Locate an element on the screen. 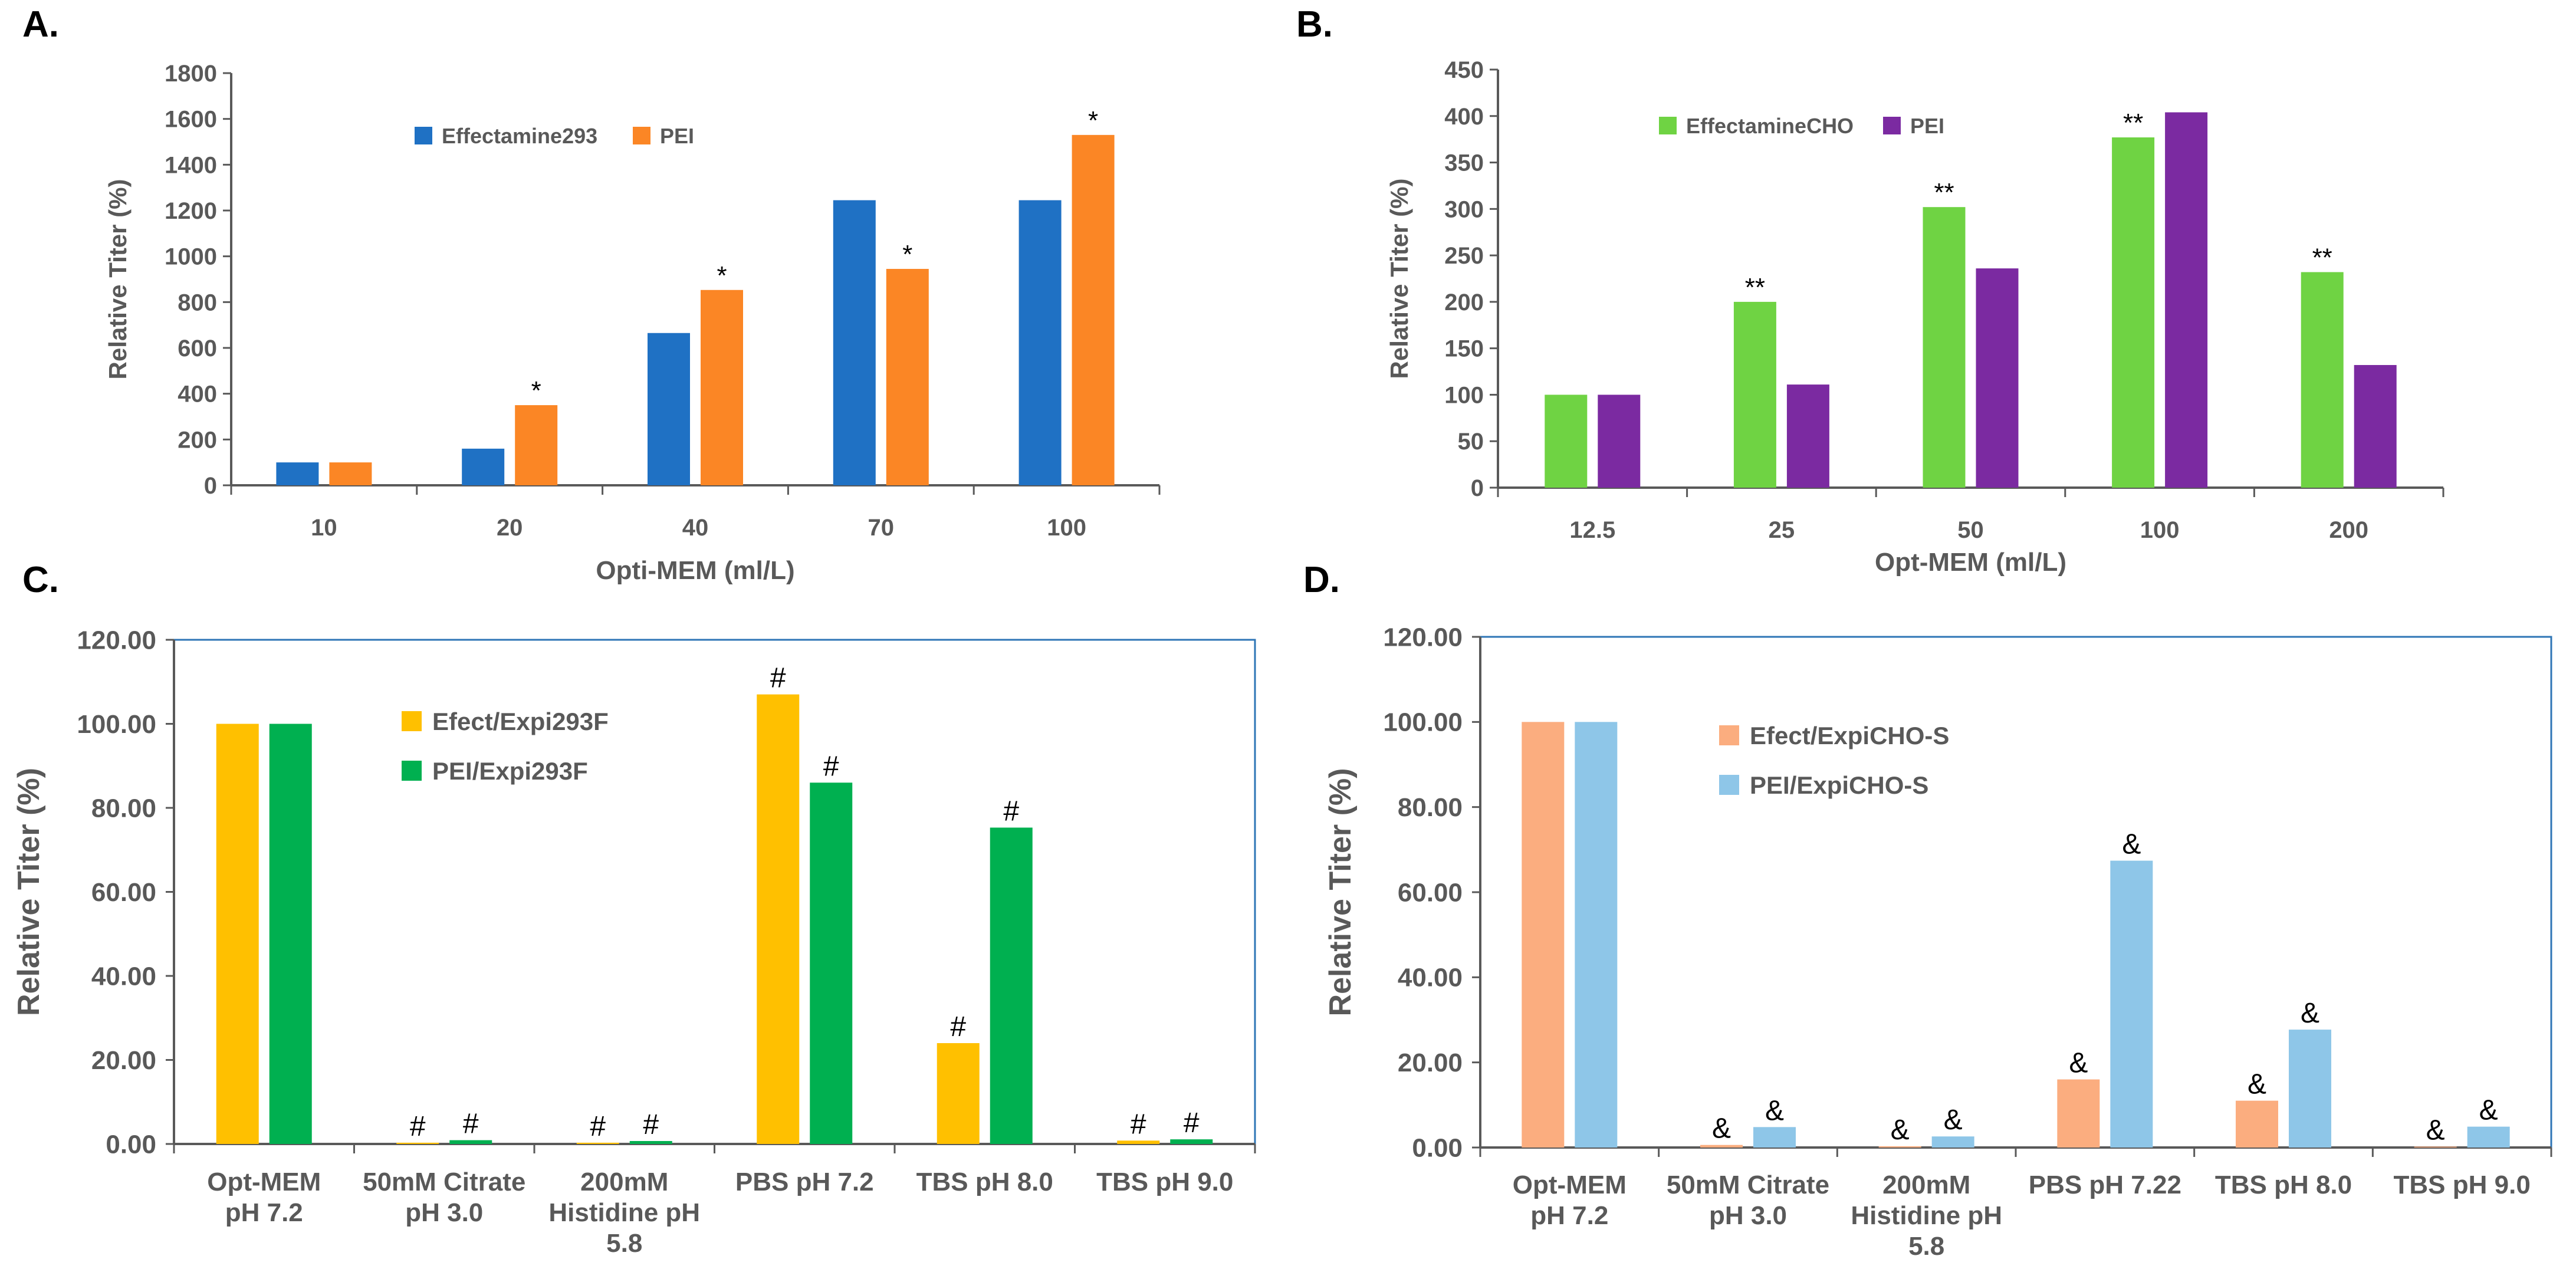 The image size is (2576, 1279). panel-b-y-tick-label: 300 is located at coordinates (1464, 209).